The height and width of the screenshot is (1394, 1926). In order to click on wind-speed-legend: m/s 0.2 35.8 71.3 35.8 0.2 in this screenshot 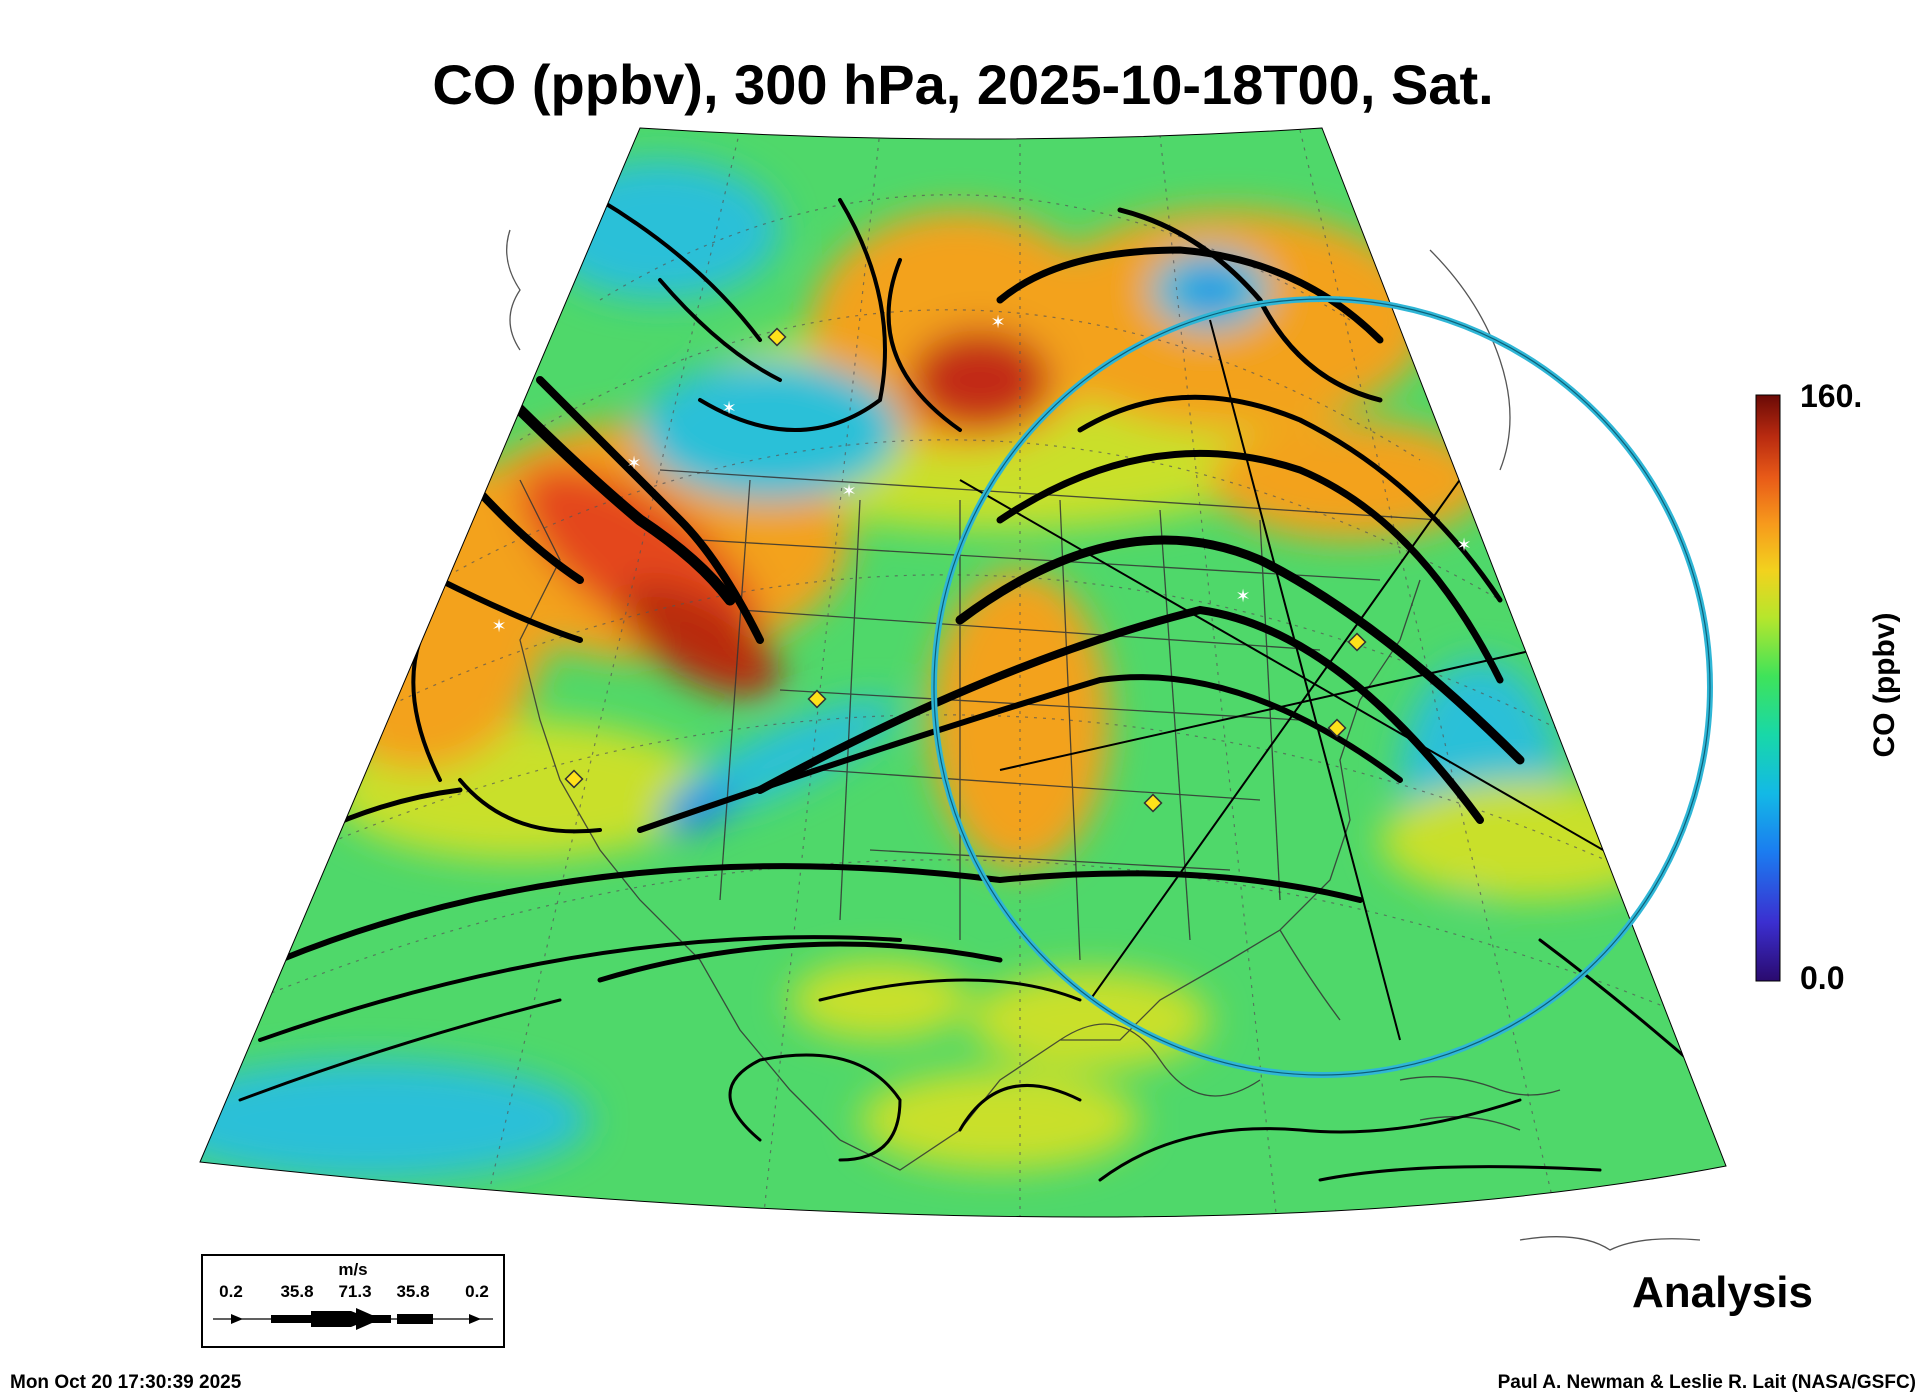, I will do `click(353, 1301)`.